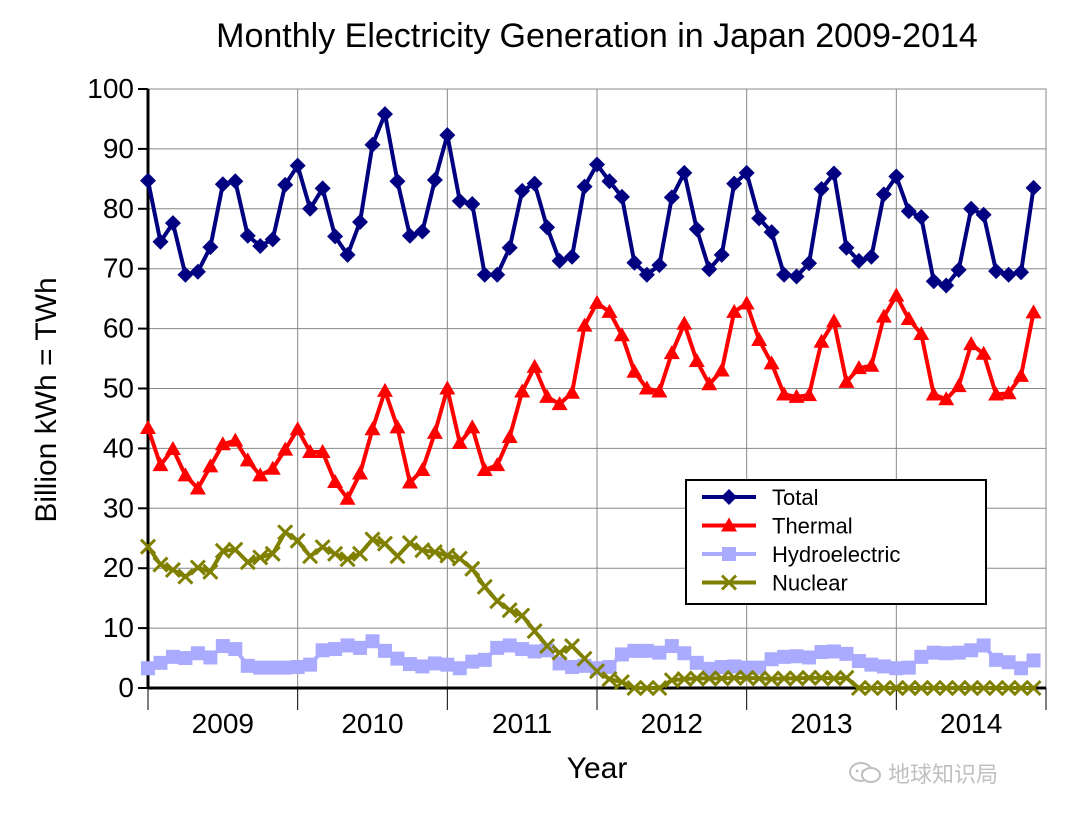  I want to click on legend-label: Total, so click(795, 497).